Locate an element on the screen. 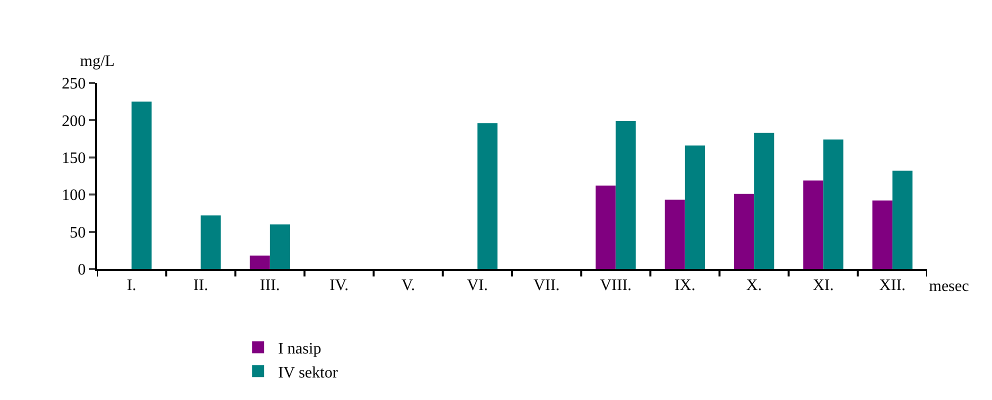 The width and height of the screenshot is (992, 400). x-tick-label: III. is located at coordinates (270, 285).